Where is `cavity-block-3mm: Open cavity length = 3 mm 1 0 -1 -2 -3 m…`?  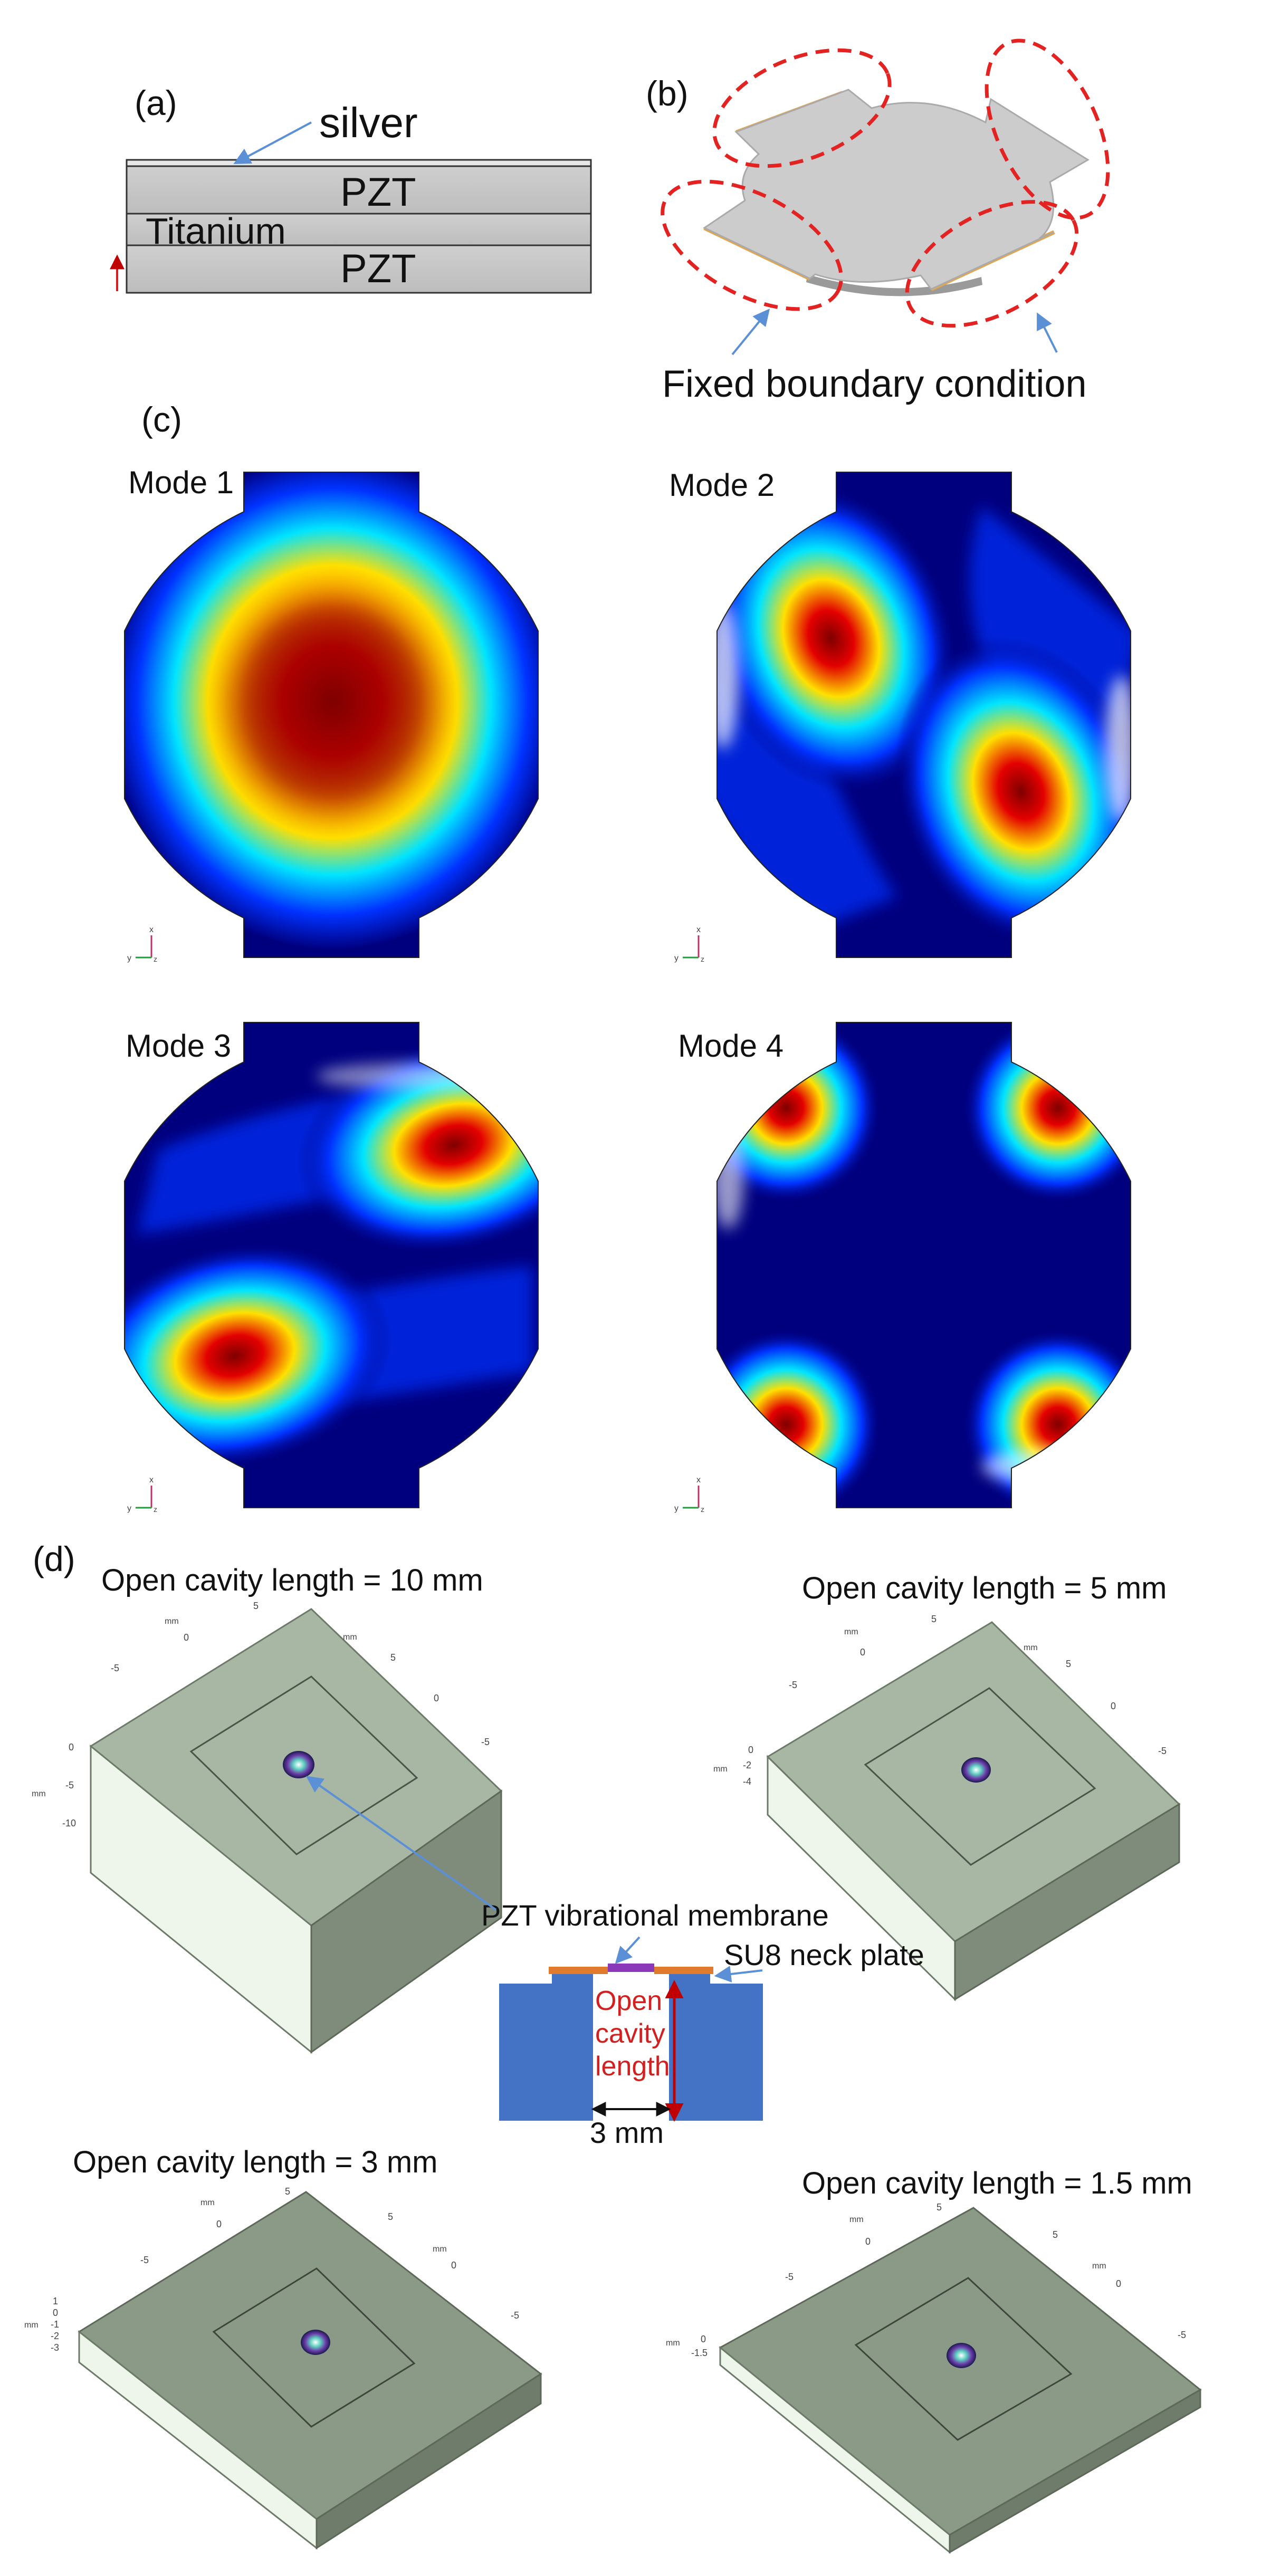 cavity-block-3mm: Open cavity length = 3 mm 1 0 -1 -2 -3 m… is located at coordinates (283, 2347).